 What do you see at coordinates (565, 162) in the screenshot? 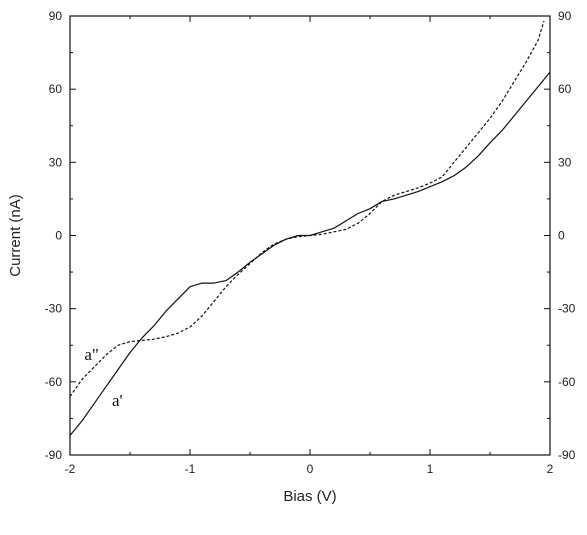
I see `y-tick-label-right: 30` at bounding box center [565, 162].